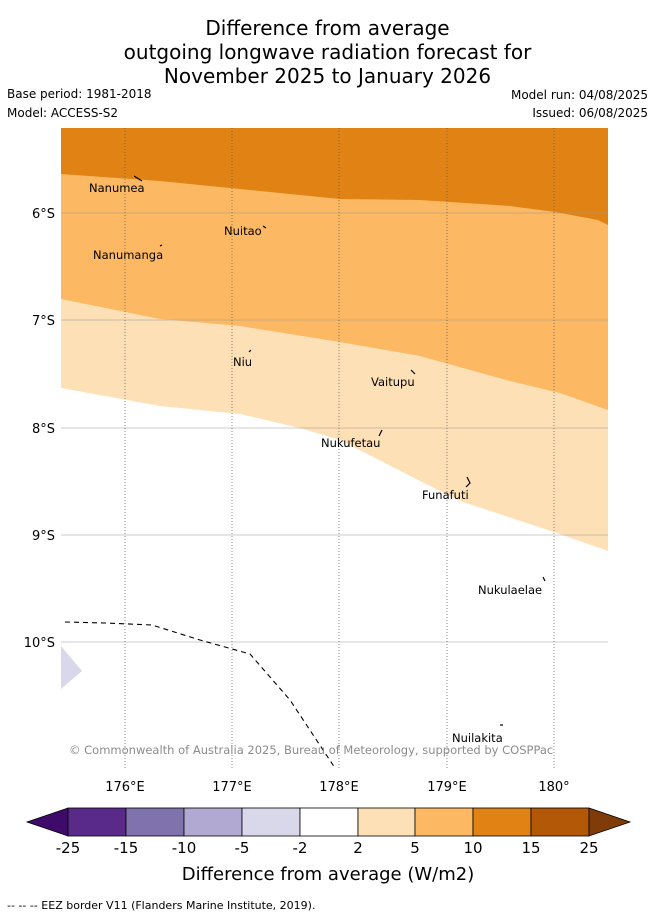 The height and width of the screenshot is (919, 655). What do you see at coordinates (327, 848) in the screenshot?
I see `colorbar-ticks: -25 -15 -10 -5 -2 2 5 10 15 25` at bounding box center [327, 848].